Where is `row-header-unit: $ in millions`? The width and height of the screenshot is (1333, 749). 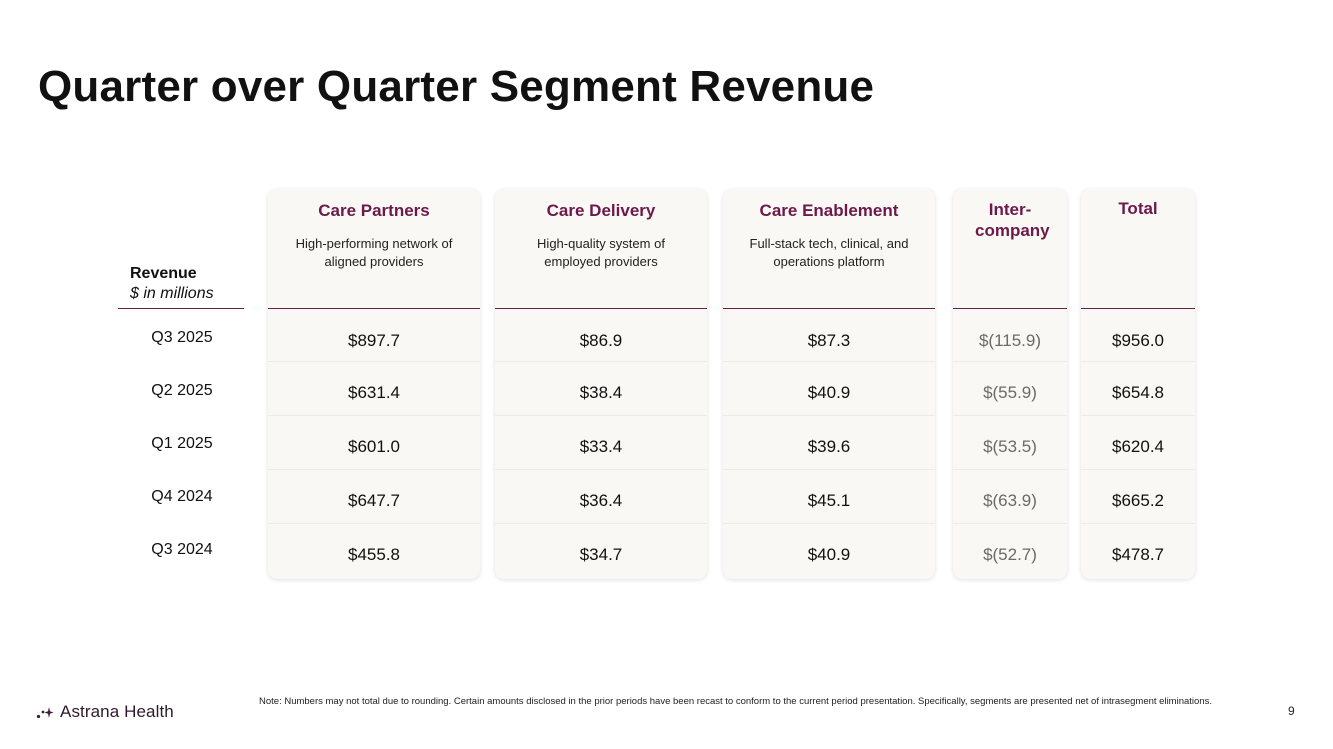 row-header-unit: $ in millions is located at coordinates (172, 293).